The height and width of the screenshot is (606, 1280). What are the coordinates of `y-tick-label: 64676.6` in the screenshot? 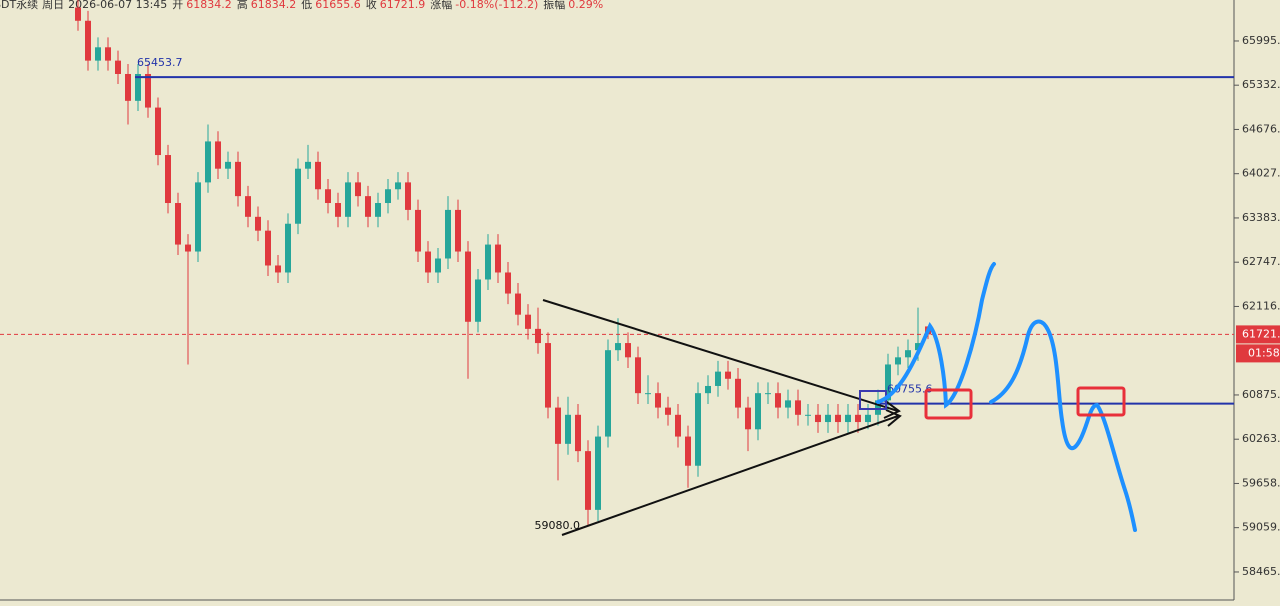 It's located at (1261, 128).